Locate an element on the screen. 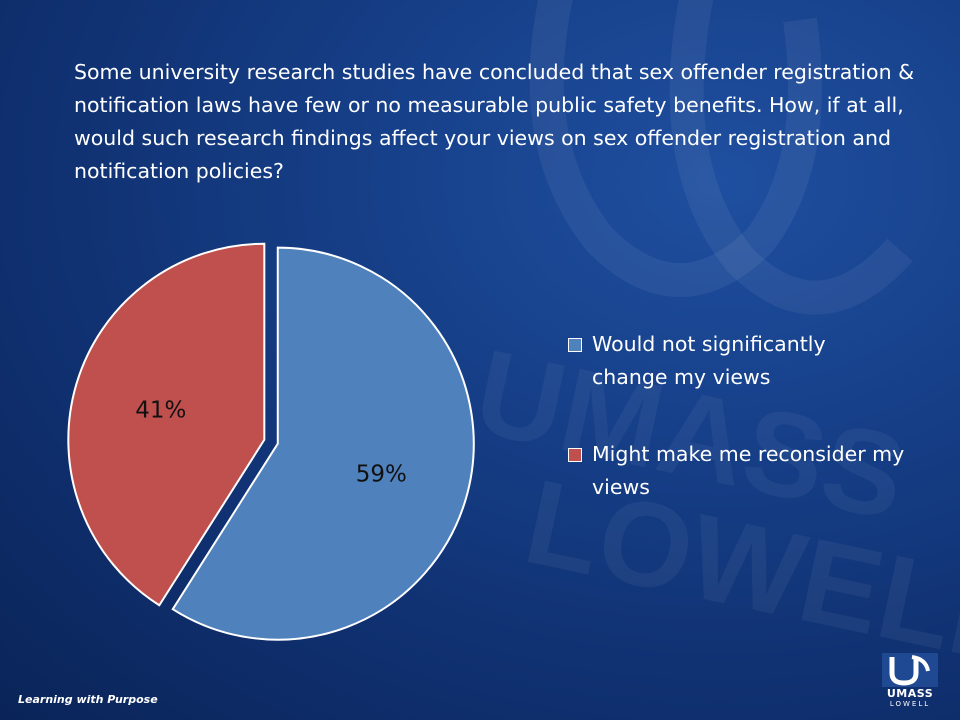  umass-lowell-logo: UMASS LOWELL is located at coordinates (910, 680).